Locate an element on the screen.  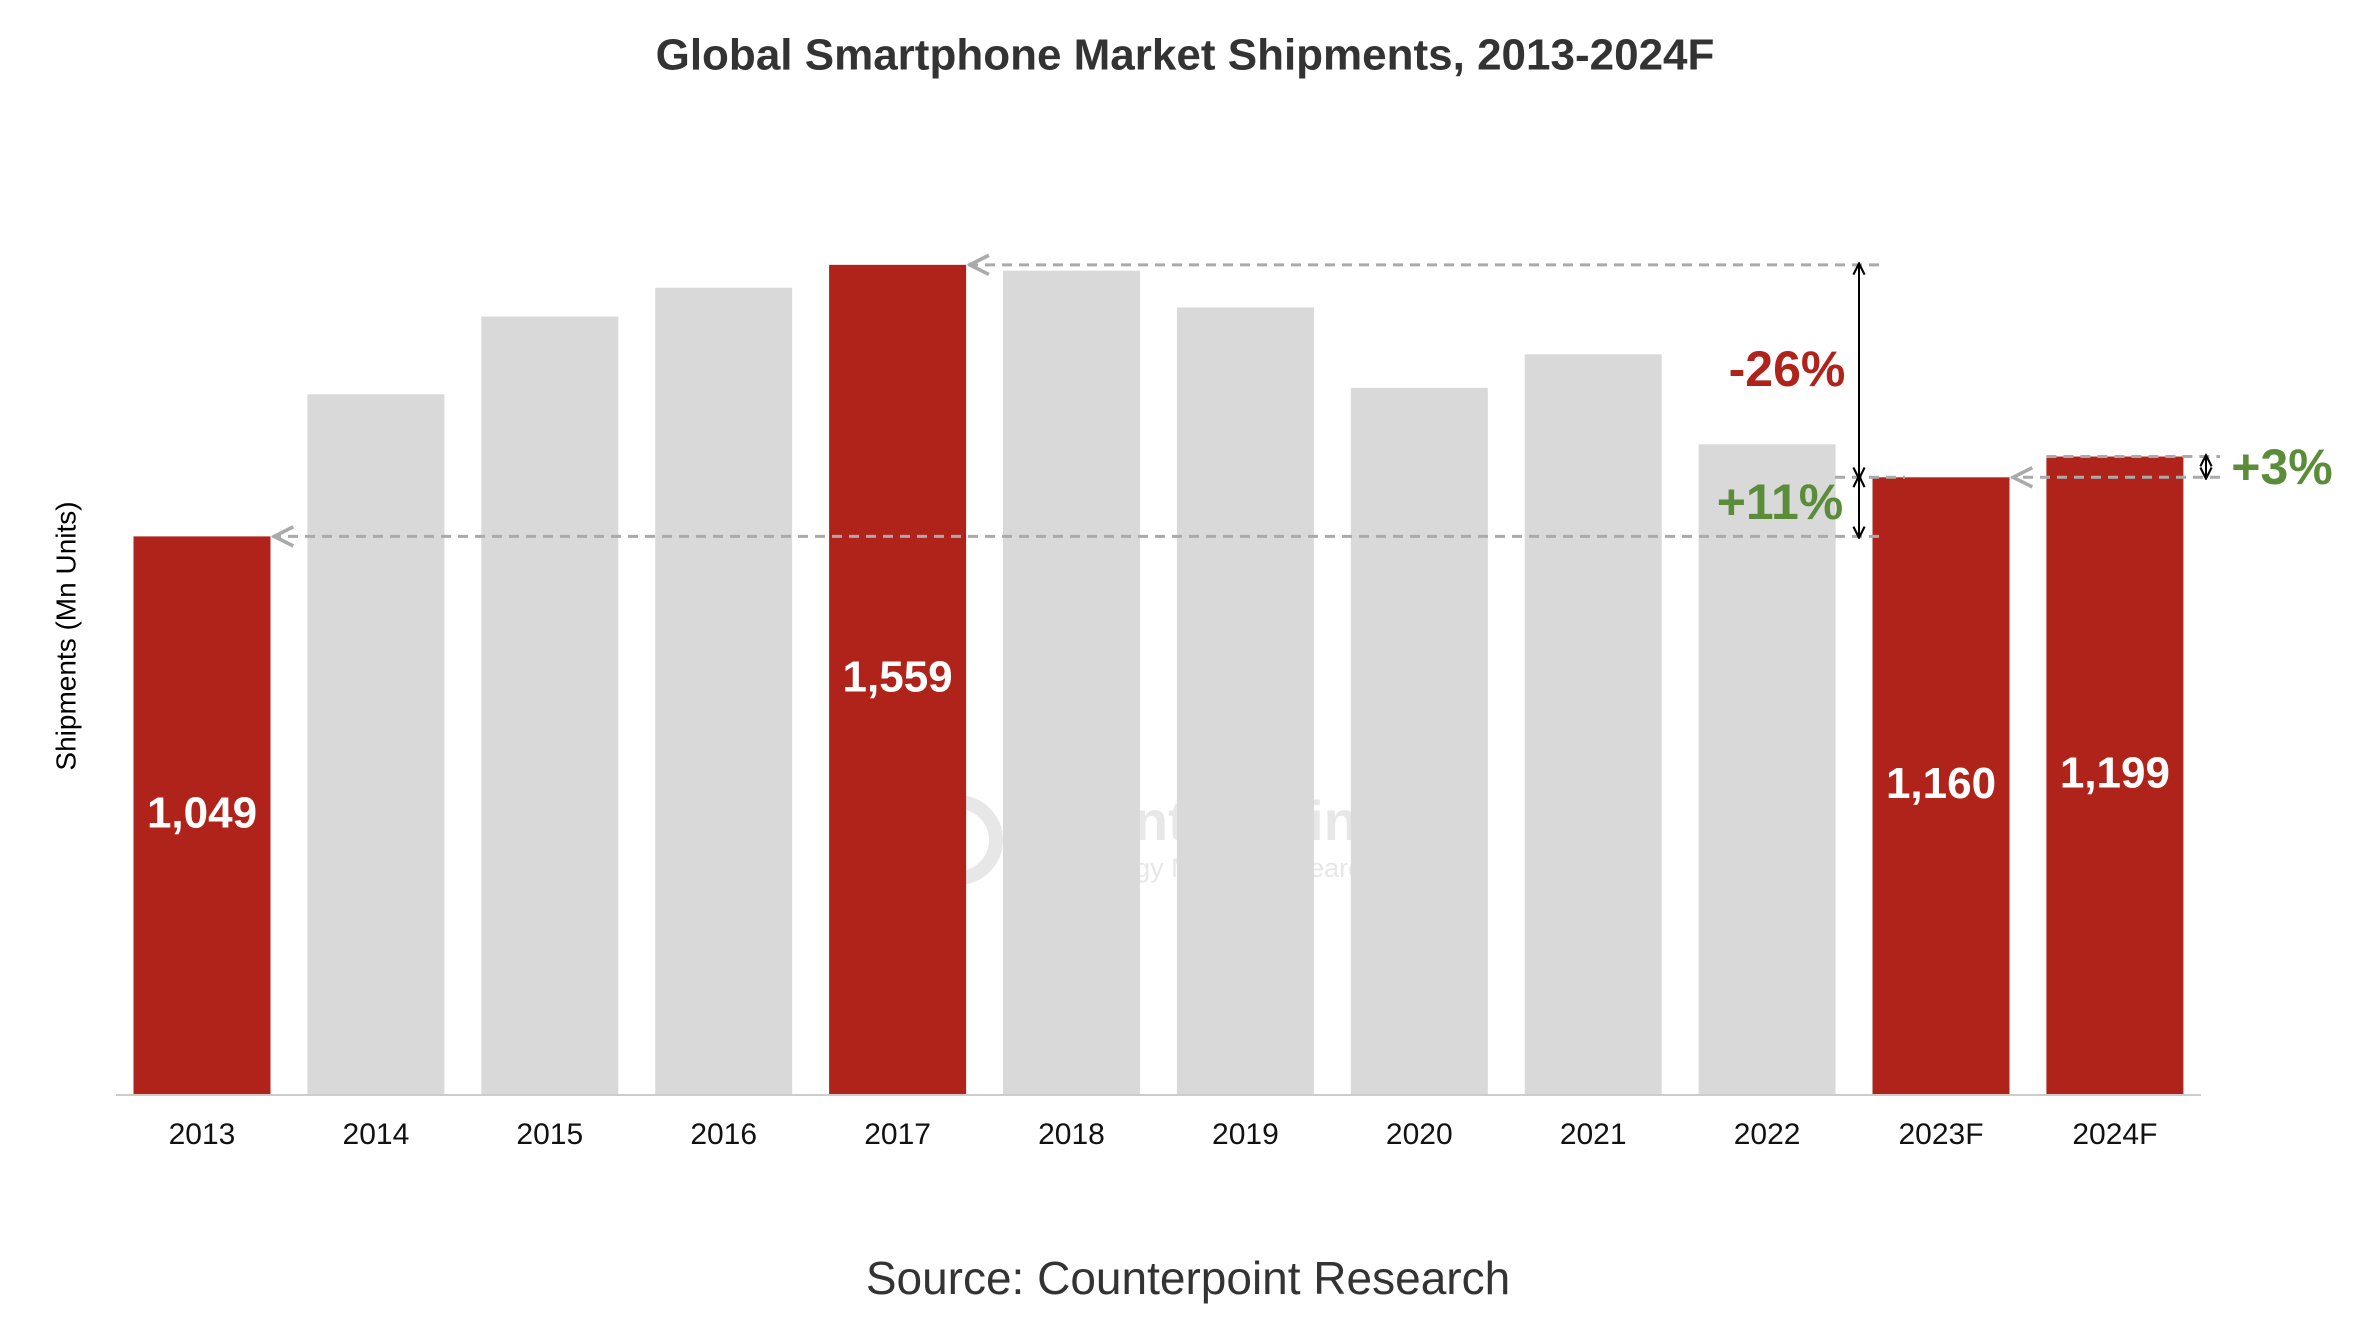
value-label: 1,559 is located at coordinates (898, 677).